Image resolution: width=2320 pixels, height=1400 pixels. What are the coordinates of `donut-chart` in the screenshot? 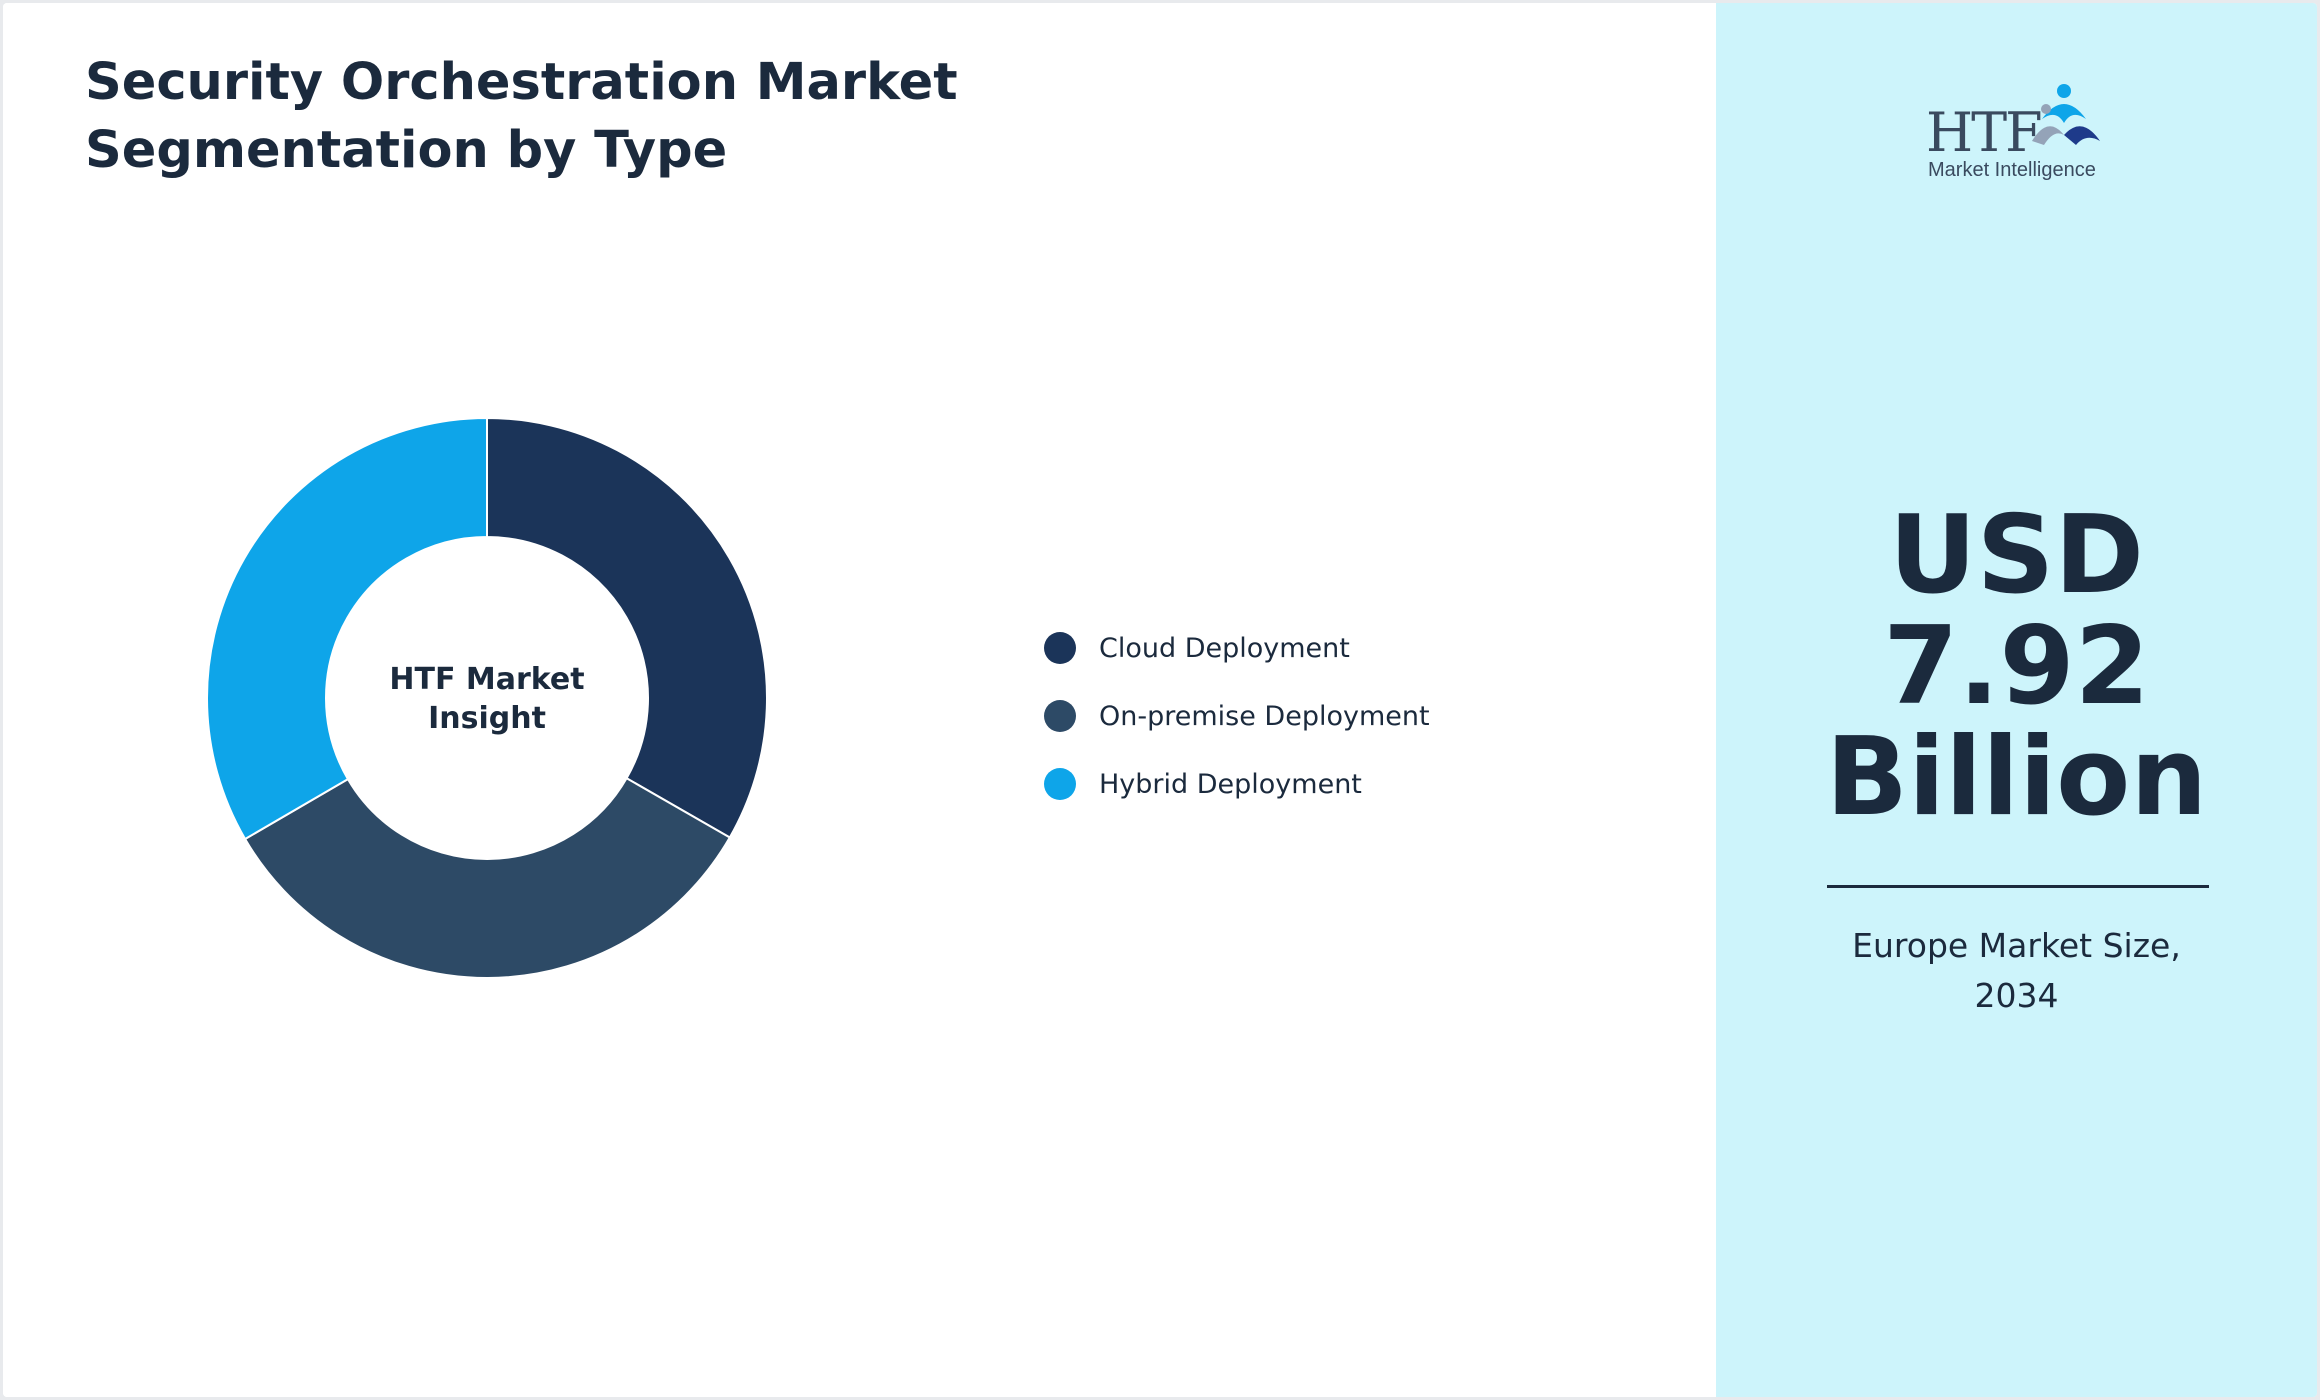 It's located at (487, 697).